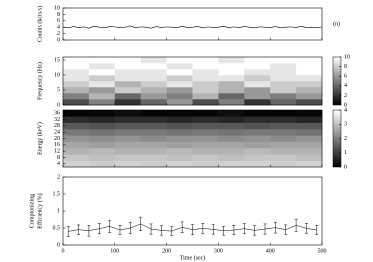  Describe the element at coordinates (57, 114) in the screenshot. I see `y-tick-label: 36` at that location.